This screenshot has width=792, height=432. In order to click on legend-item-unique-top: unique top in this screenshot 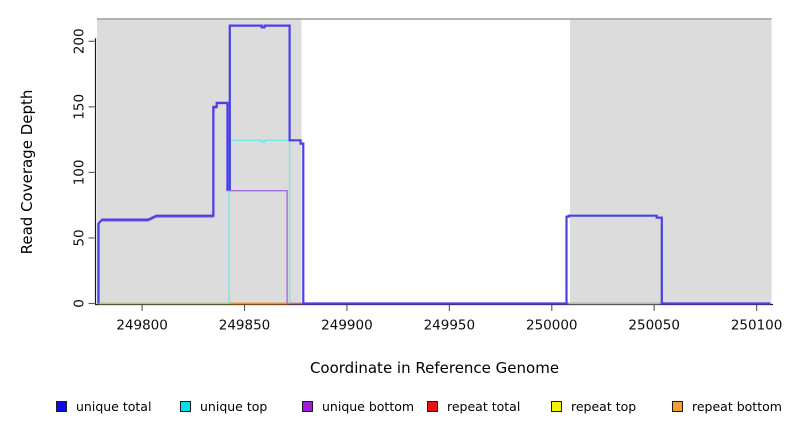, I will do `click(223, 406)`.